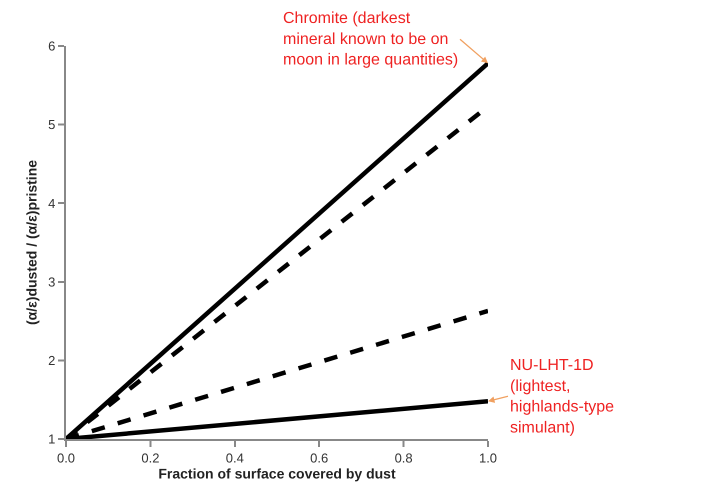 The width and height of the screenshot is (704, 487). I want to click on y-tick-label: 1, so click(52, 439).